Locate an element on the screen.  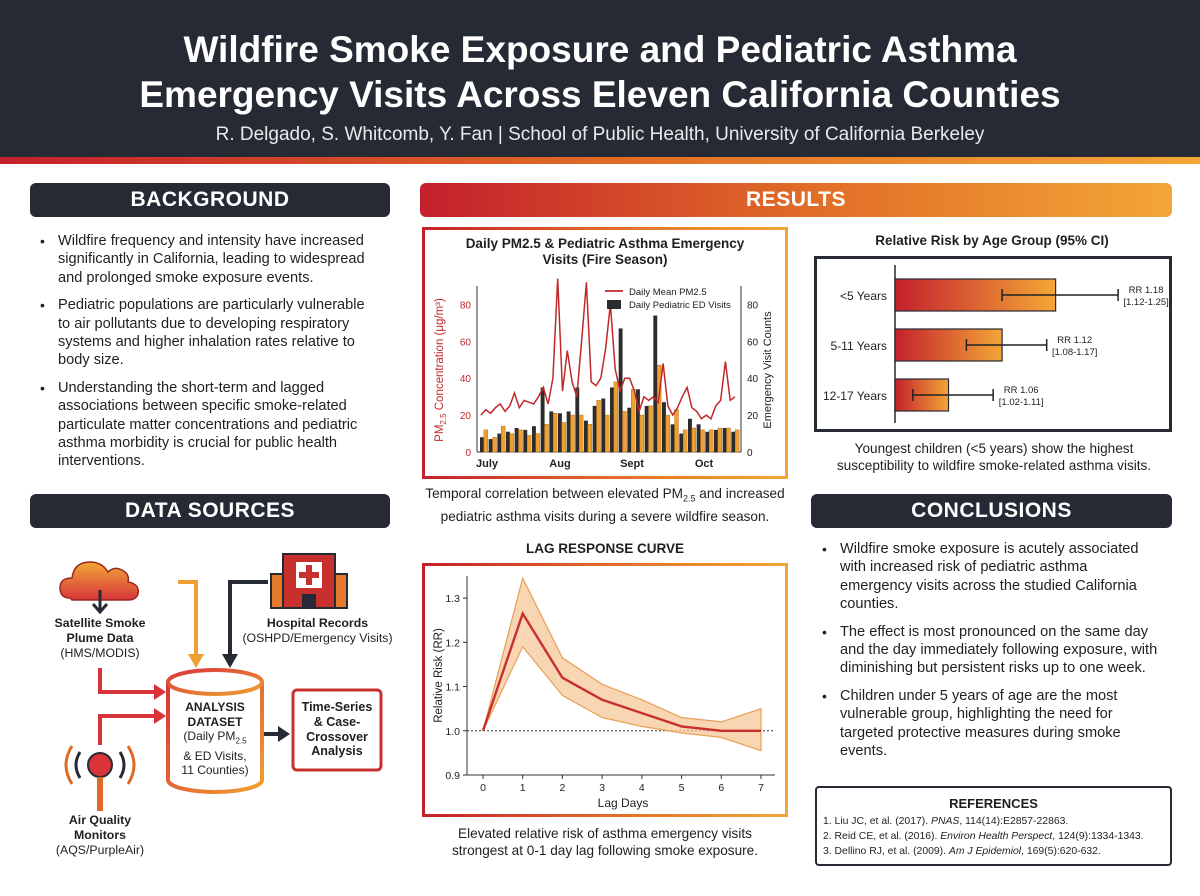
rr-category-label: <5 Years is located at coordinates (863, 296).